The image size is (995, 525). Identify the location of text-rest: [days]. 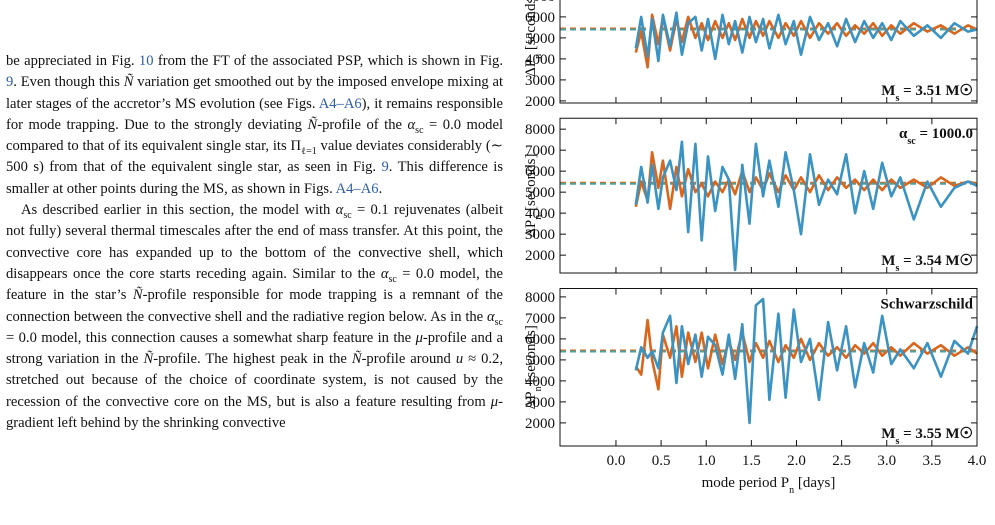
(814, 483).